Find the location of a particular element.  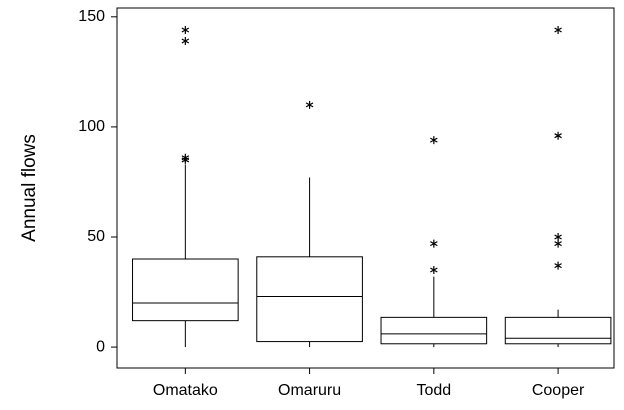

x-tick-label: Omaruru is located at coordinates (309, 390).